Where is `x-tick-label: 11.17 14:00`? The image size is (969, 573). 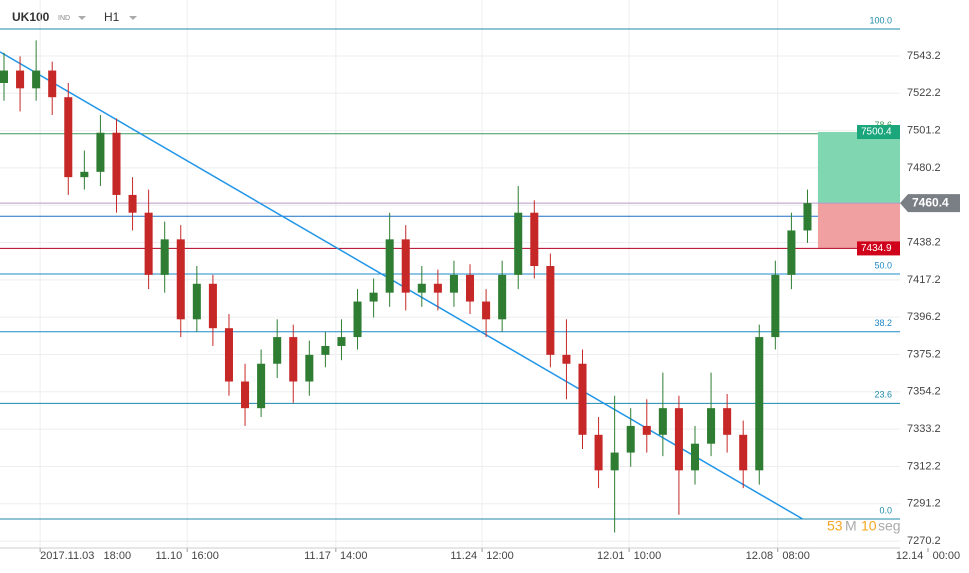 x-tick-label: 11.17 14:00 is located at coordinates (335, 556).